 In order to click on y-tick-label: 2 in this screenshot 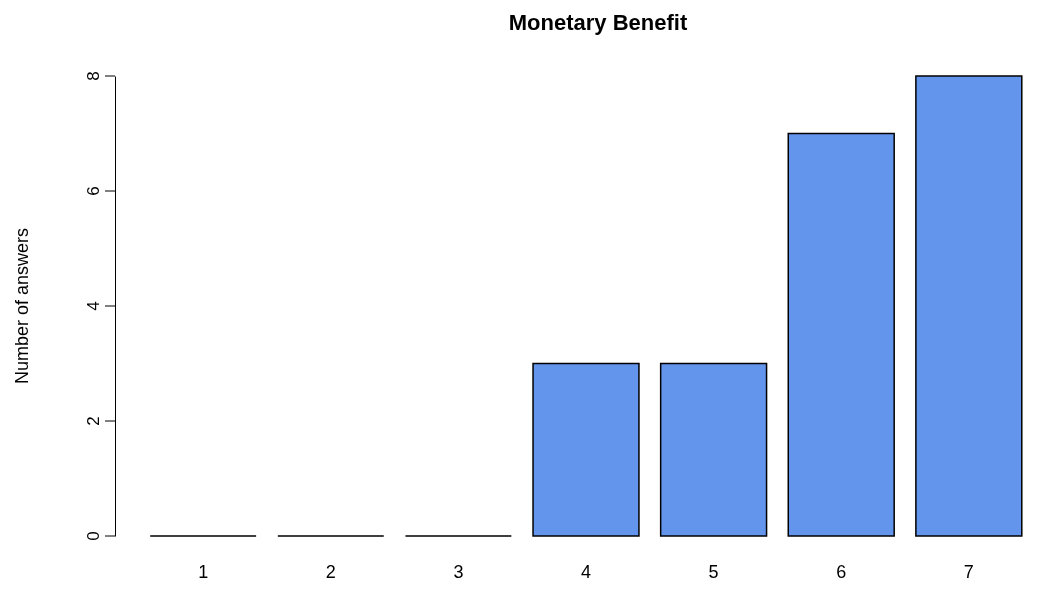, I will do `click(93, 421)`.